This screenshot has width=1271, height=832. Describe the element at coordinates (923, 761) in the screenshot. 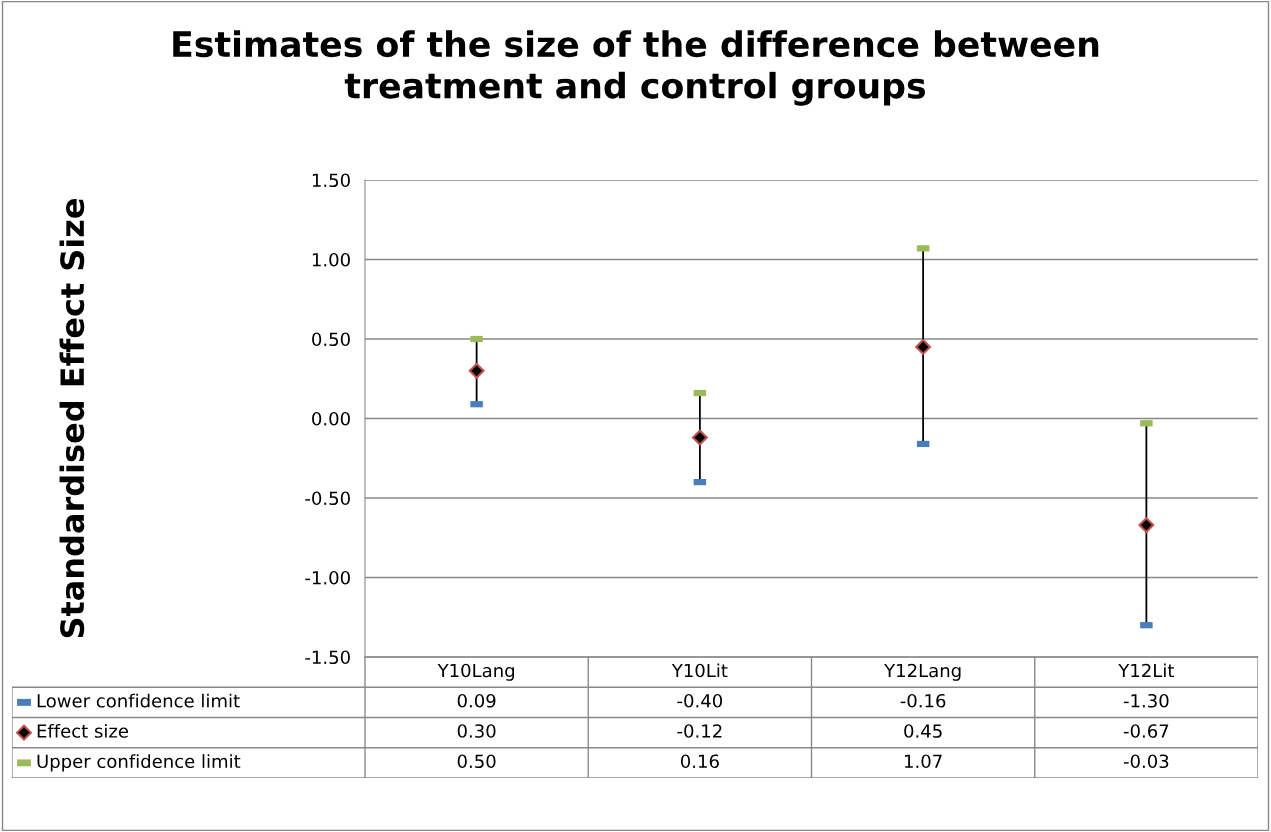

I see `data-label: 1.07` at that location.